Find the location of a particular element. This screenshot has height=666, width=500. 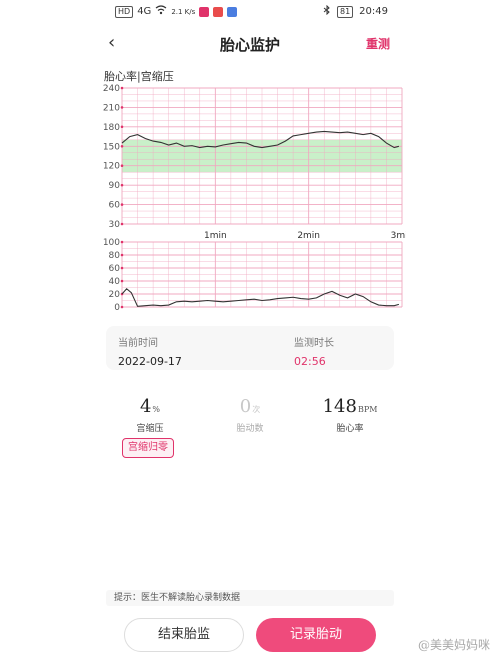

tip-text: 提示：医生不解读胎心录制数据 is located at coordinates (250, 598).